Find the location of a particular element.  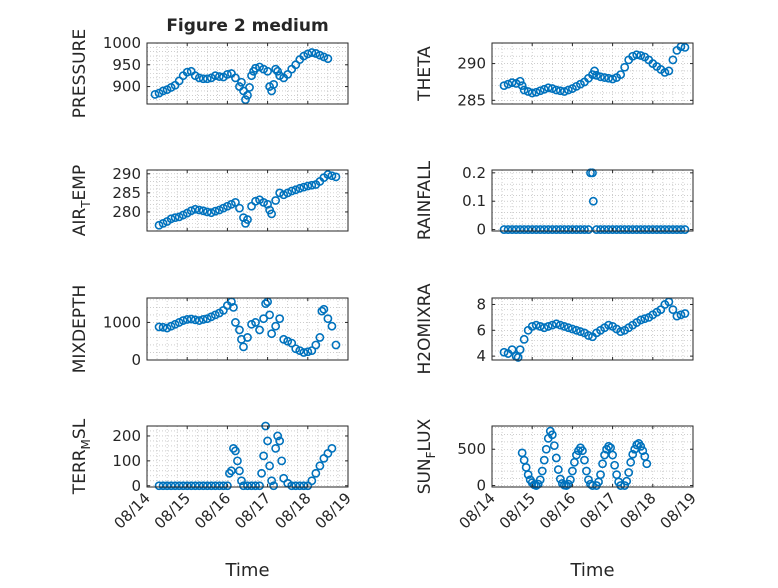

subplot-4: 0 0.1 0.2 RAINFALL is located at coordinates (554, 200).